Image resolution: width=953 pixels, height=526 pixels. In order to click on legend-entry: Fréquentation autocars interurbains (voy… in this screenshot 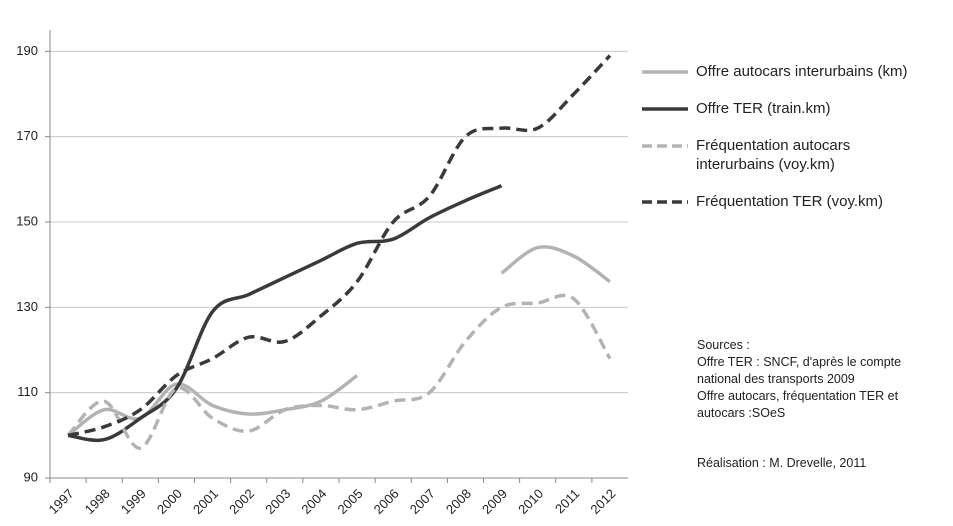, I will do `click(795, 155)`.